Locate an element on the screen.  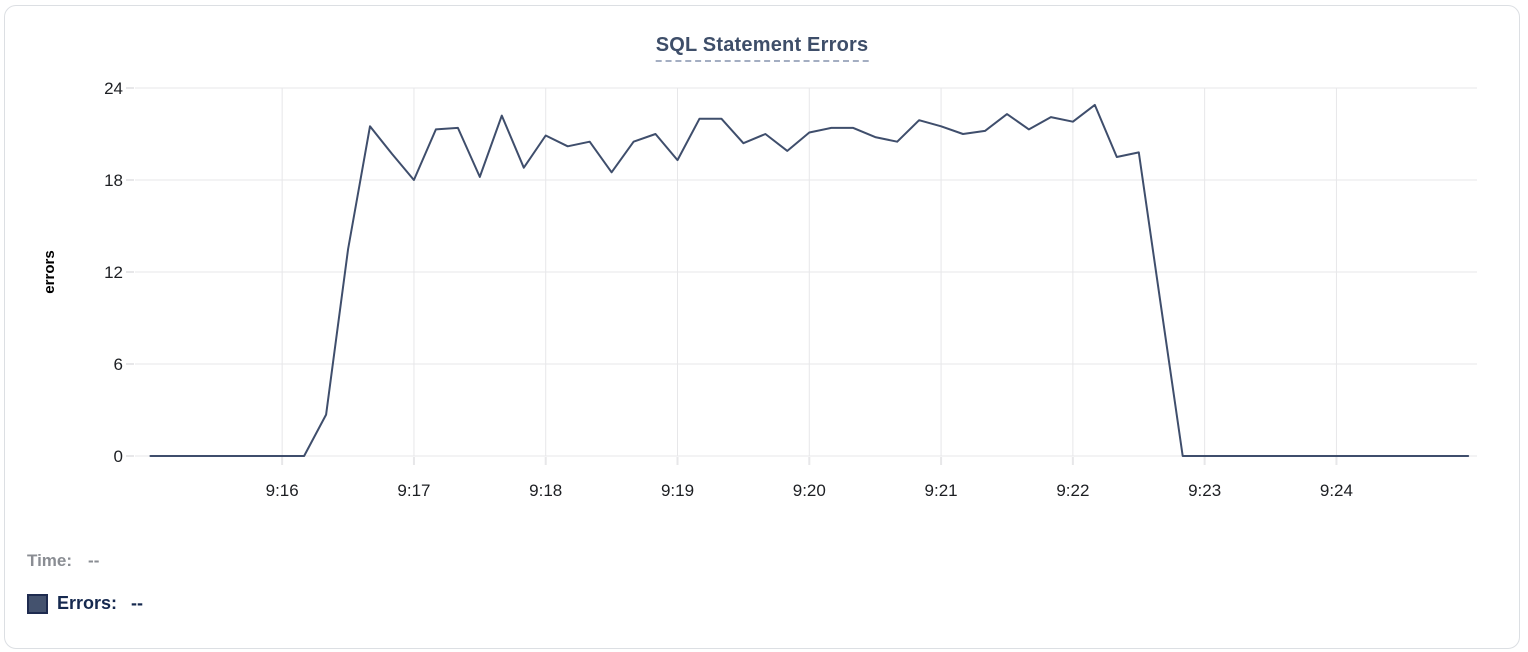
svg-text: 6 is located at coordinates (118, 364).